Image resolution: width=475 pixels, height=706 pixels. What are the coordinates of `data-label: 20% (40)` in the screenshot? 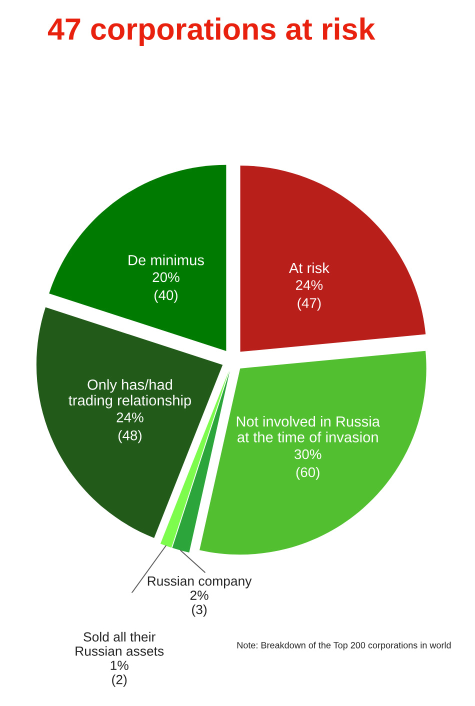 It's located at (166, 287).